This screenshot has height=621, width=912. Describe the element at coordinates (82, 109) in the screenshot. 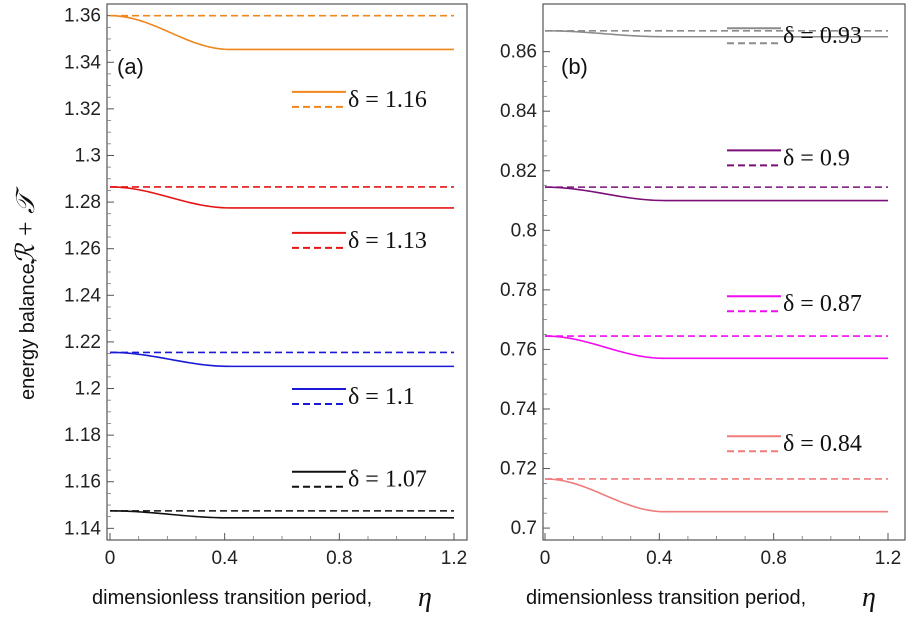

I see `y-tick-label: 1.32` at that location.